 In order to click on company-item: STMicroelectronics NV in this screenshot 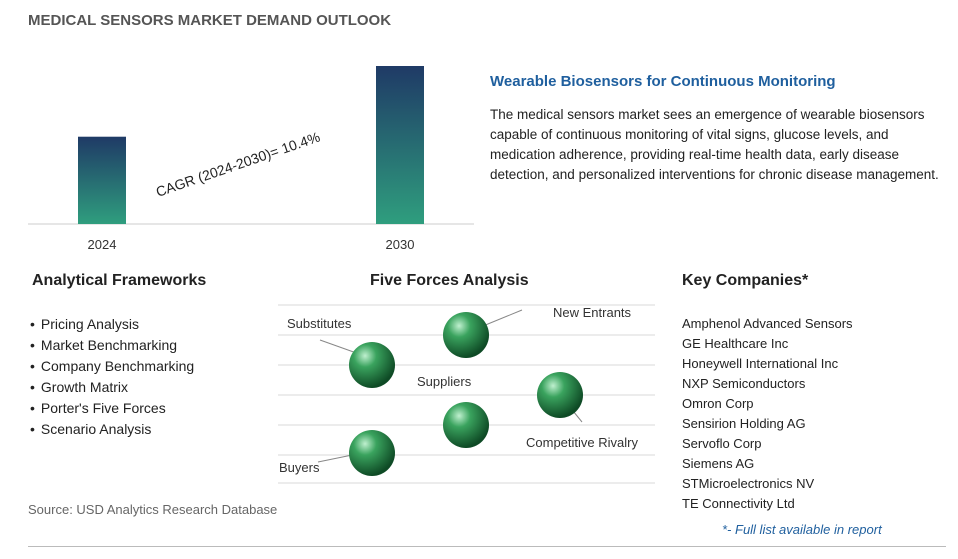, I will do `click(748, 483)`.